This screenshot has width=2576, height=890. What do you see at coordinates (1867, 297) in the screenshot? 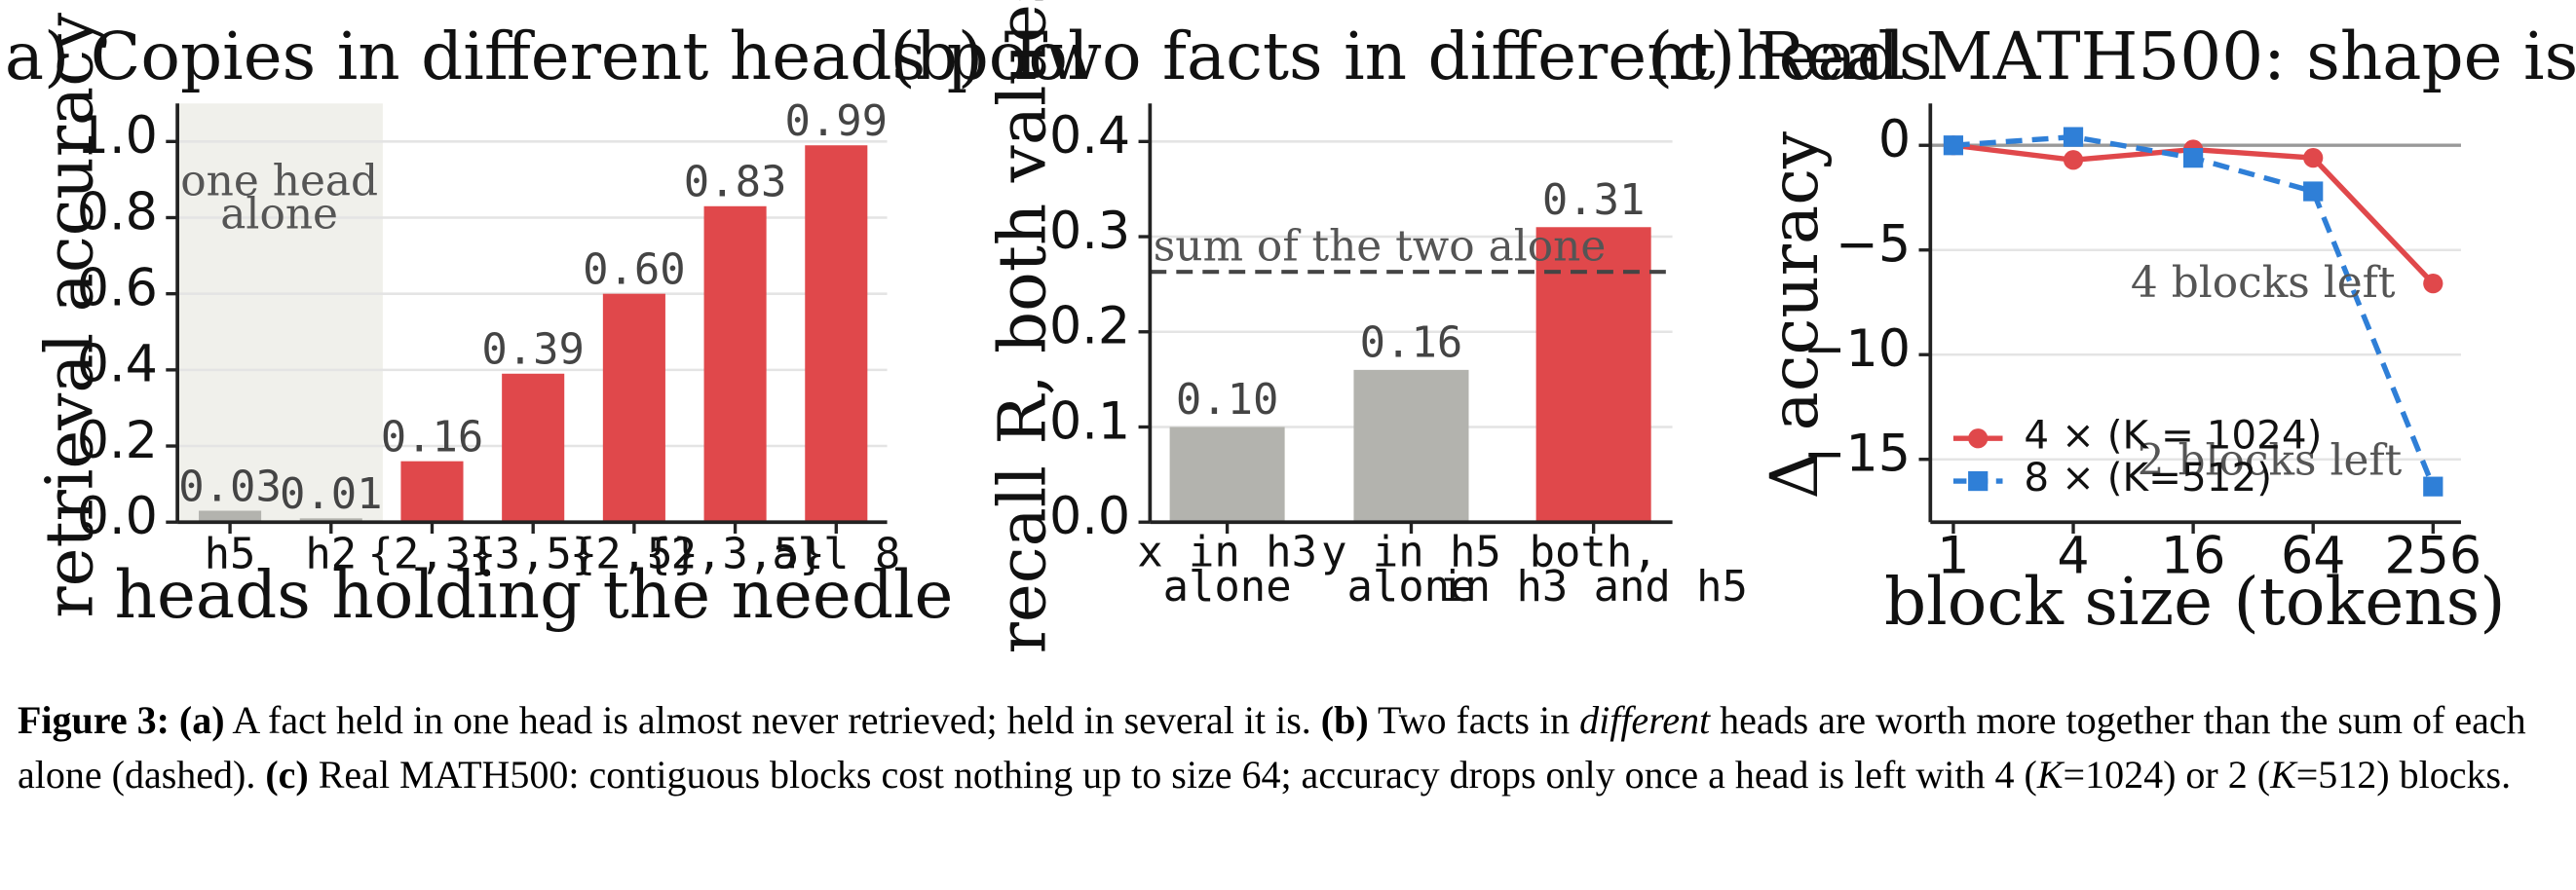
I see `y-ticks: 0 −5 −10 −15` at bounding box center [1867, 297].